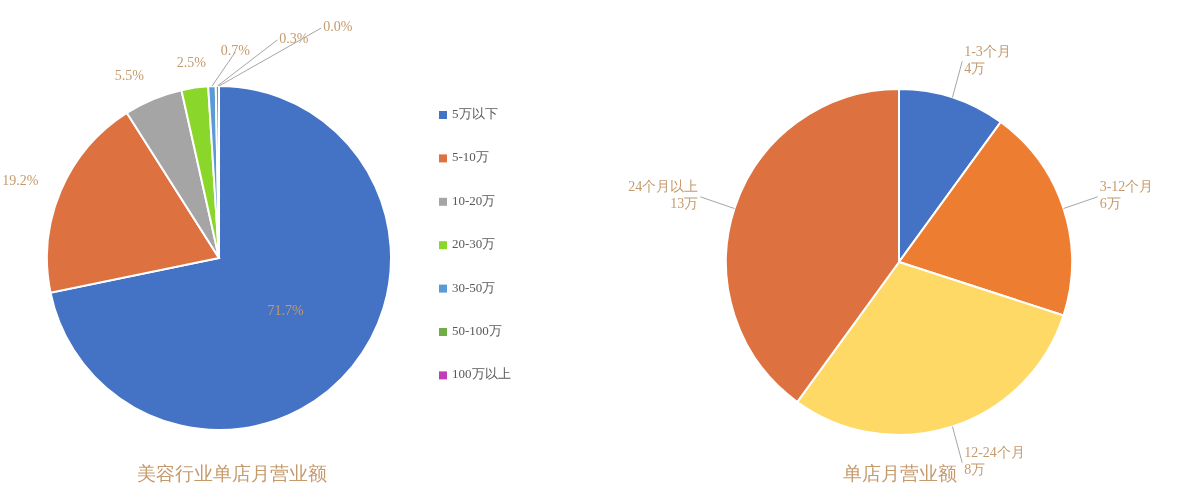 Image resolution: width=1183 pixels, height=500 pixels. What do you see at coordinates (470, 157) in the screenshot?
I see `legend-label: 5-10万` at bounding box center [470, 157].